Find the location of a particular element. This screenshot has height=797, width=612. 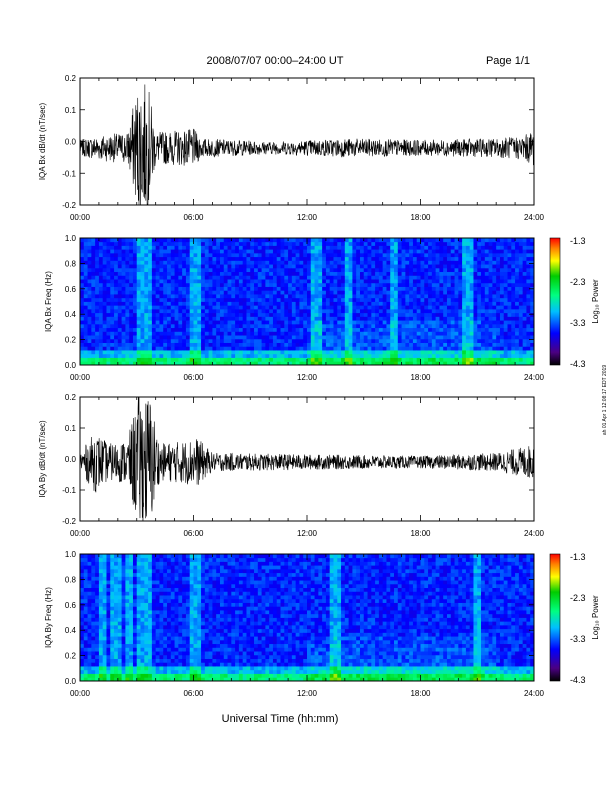

colorbar-bottom-tick-2: -2.3 is located at coordinates (578, 598).